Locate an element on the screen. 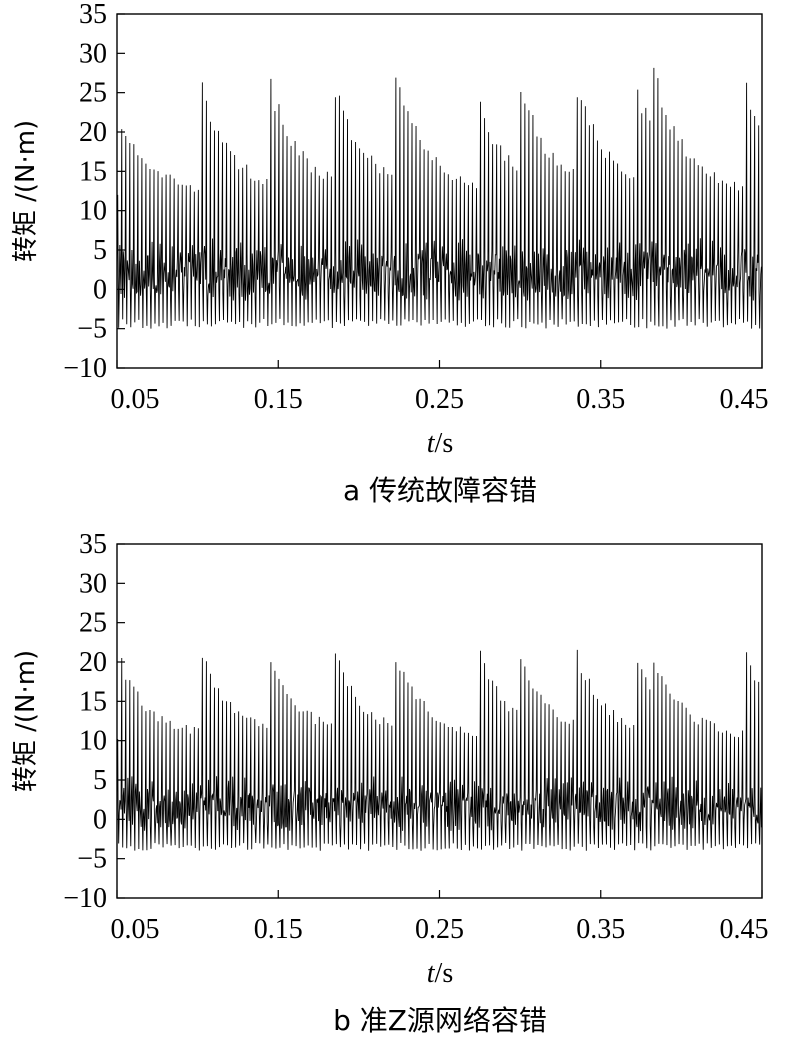 The height and width of the screenshot is (1038, 796). panel-caption: a 传统故障容错 is located at coordinates (440, 490).